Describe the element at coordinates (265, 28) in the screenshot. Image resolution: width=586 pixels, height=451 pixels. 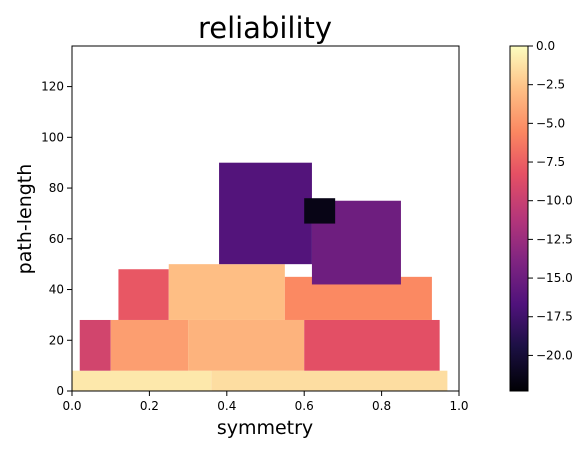
I see `chart-title: reliability` at that location.